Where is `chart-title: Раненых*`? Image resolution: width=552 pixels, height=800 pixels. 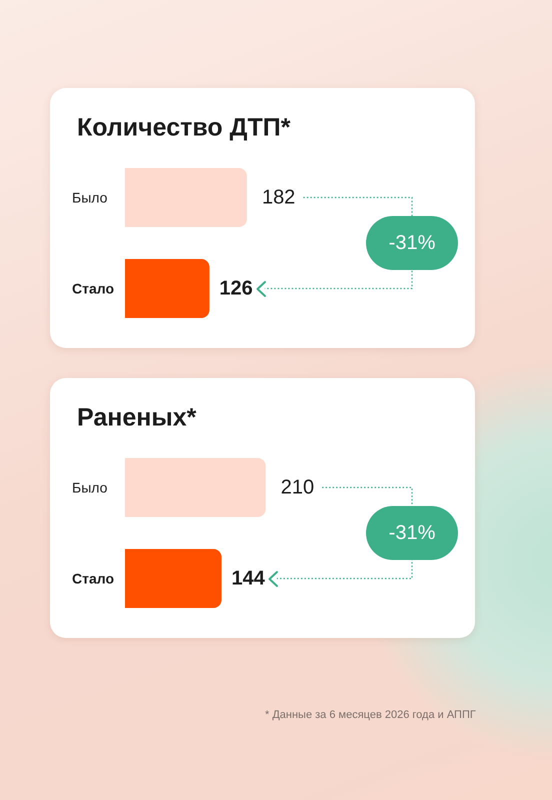 chart-title: Раненых* is located at coordinates (137, 418).